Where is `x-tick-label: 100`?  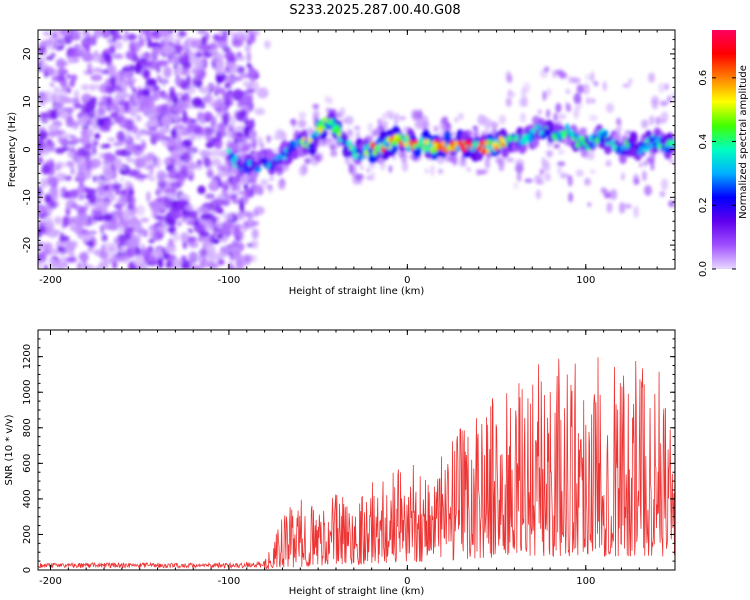
x-tick-label: 100 is located at coordinates (585, 280).